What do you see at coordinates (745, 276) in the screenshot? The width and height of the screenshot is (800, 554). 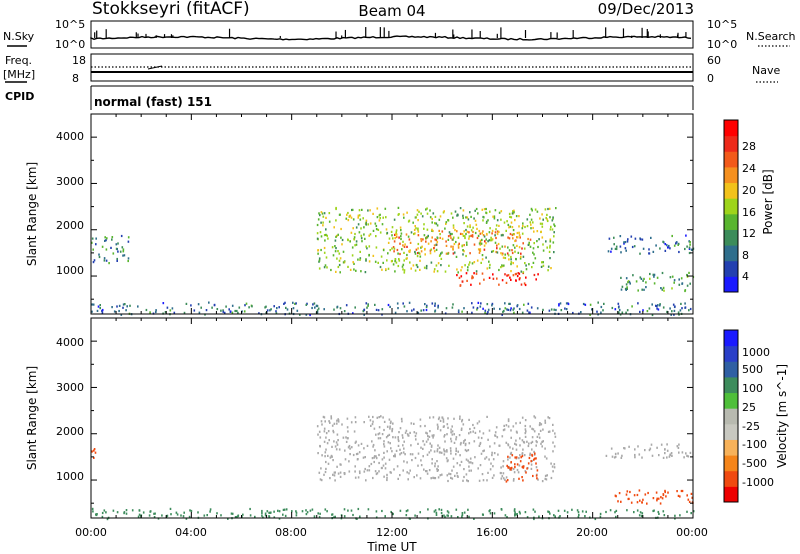 I see `power-cbtick-4: 4` at bounding box center [745, 276].